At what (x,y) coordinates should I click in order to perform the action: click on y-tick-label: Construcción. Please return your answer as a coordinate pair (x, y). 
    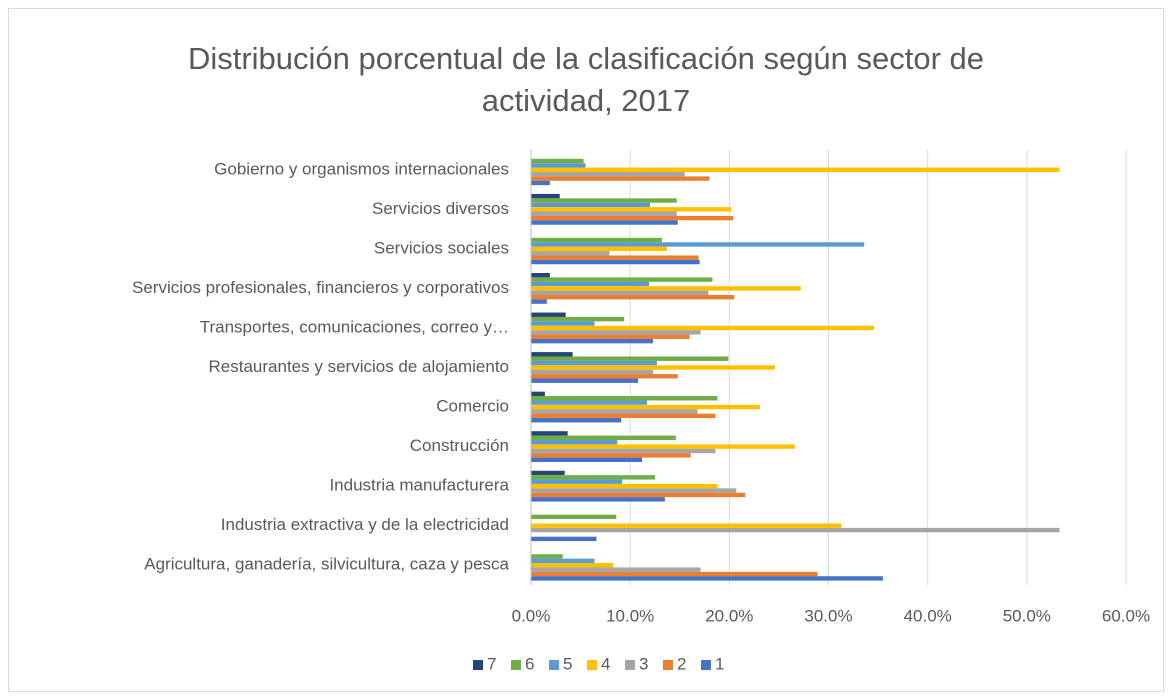
    Looking at the image, I should click on (459, 445).